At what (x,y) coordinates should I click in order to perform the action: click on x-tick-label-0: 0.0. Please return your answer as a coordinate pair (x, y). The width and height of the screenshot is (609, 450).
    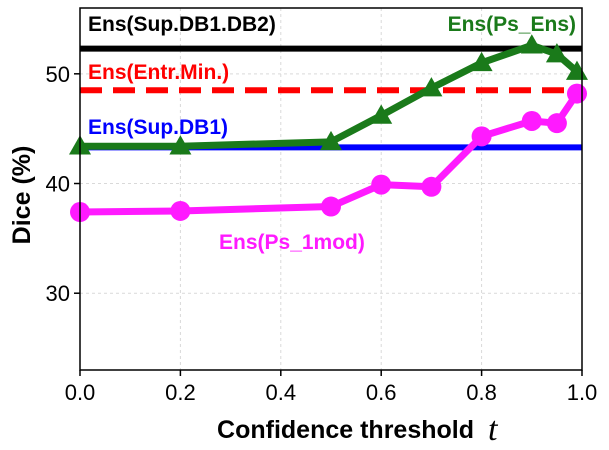
    Looking at the image, I should click on (80, 392).